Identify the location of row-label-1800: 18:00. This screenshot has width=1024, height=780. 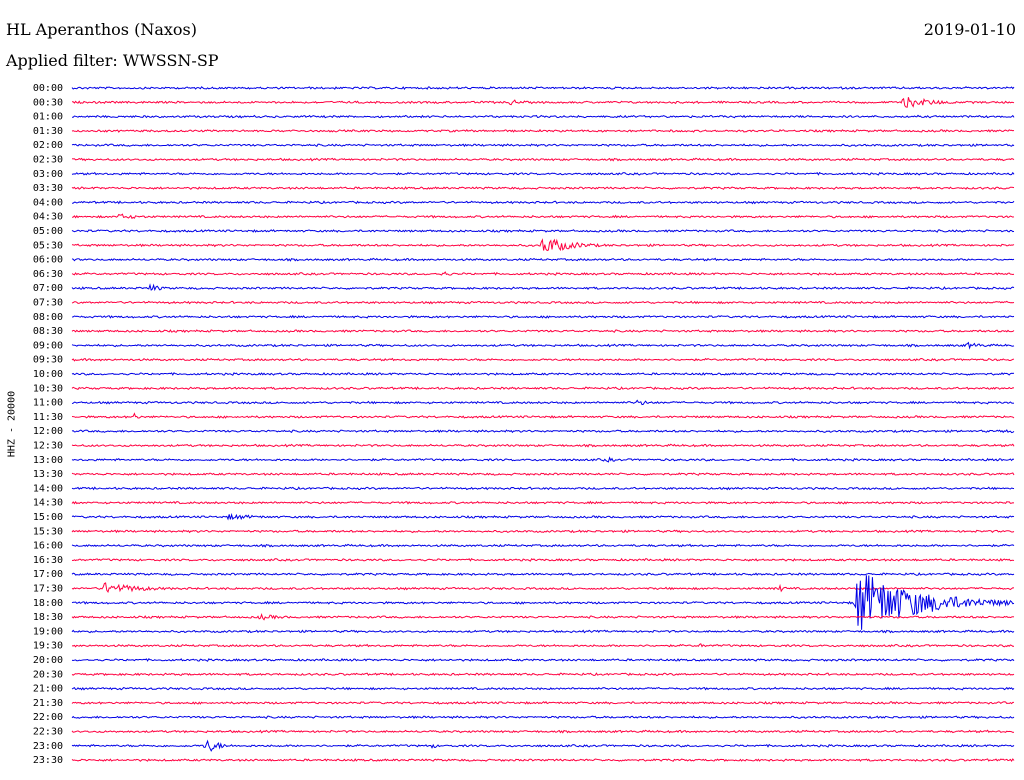
(48, 603).